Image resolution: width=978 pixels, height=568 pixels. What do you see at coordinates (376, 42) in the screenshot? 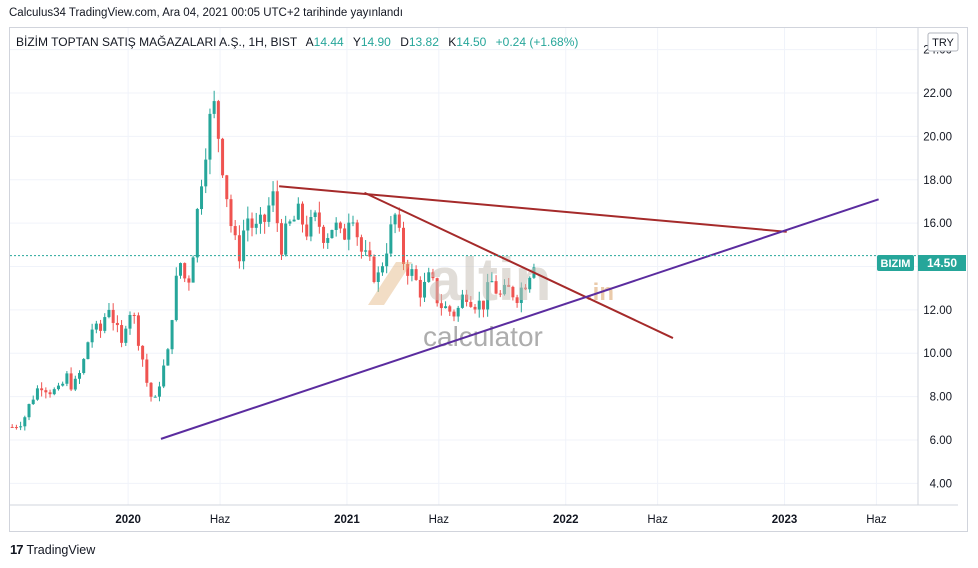
I see `legend-high: 14.90` at bounding box center [376, 42].